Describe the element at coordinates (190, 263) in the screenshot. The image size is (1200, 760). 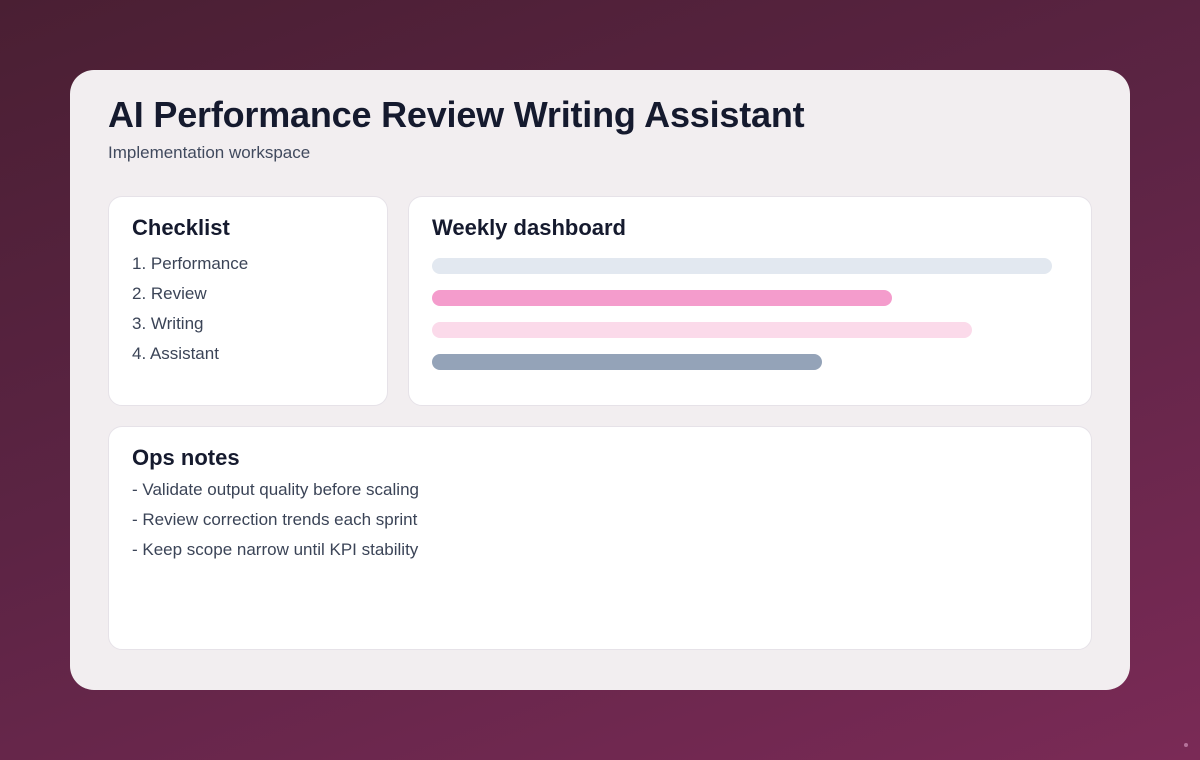
I see `checklist-item: 1. Performance` at that location.